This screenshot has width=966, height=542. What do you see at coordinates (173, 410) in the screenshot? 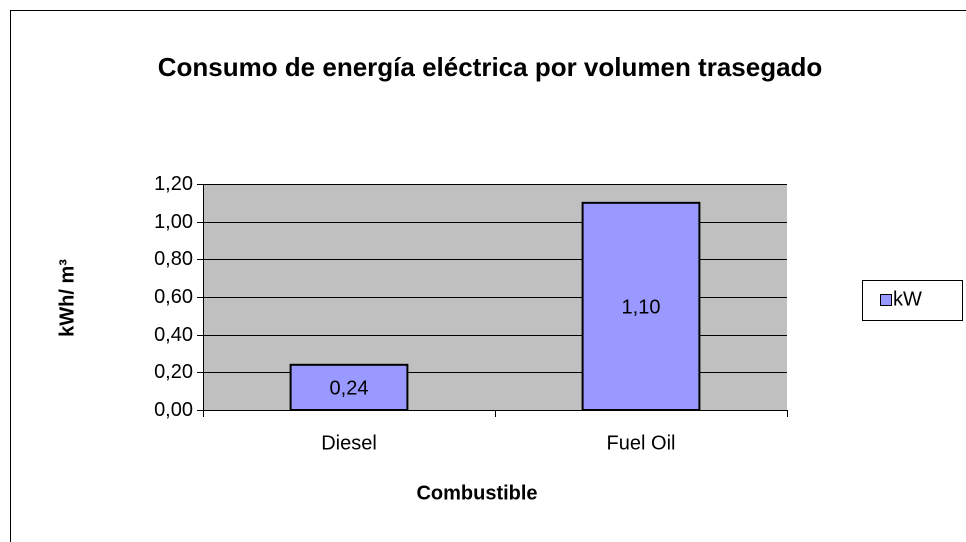
I see `y-tick-label: 0,00` at bounding box center [173, 410].